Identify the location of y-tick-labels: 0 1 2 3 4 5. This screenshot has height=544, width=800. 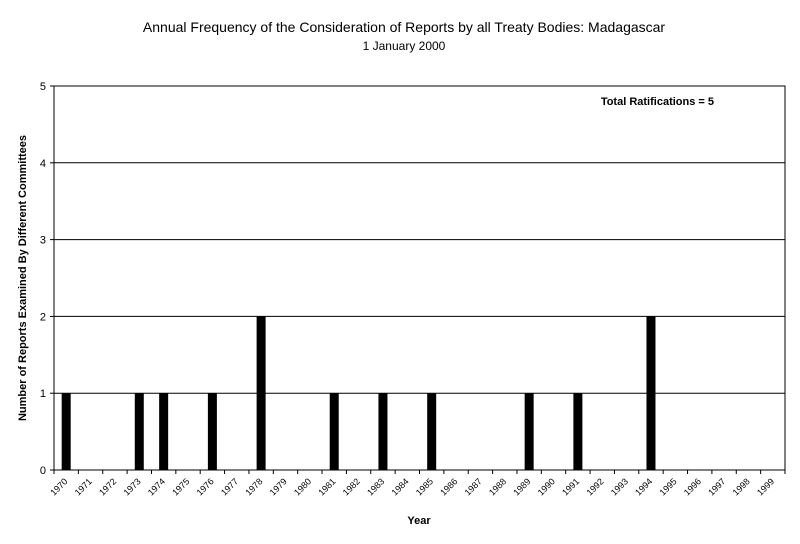
(43, 279).